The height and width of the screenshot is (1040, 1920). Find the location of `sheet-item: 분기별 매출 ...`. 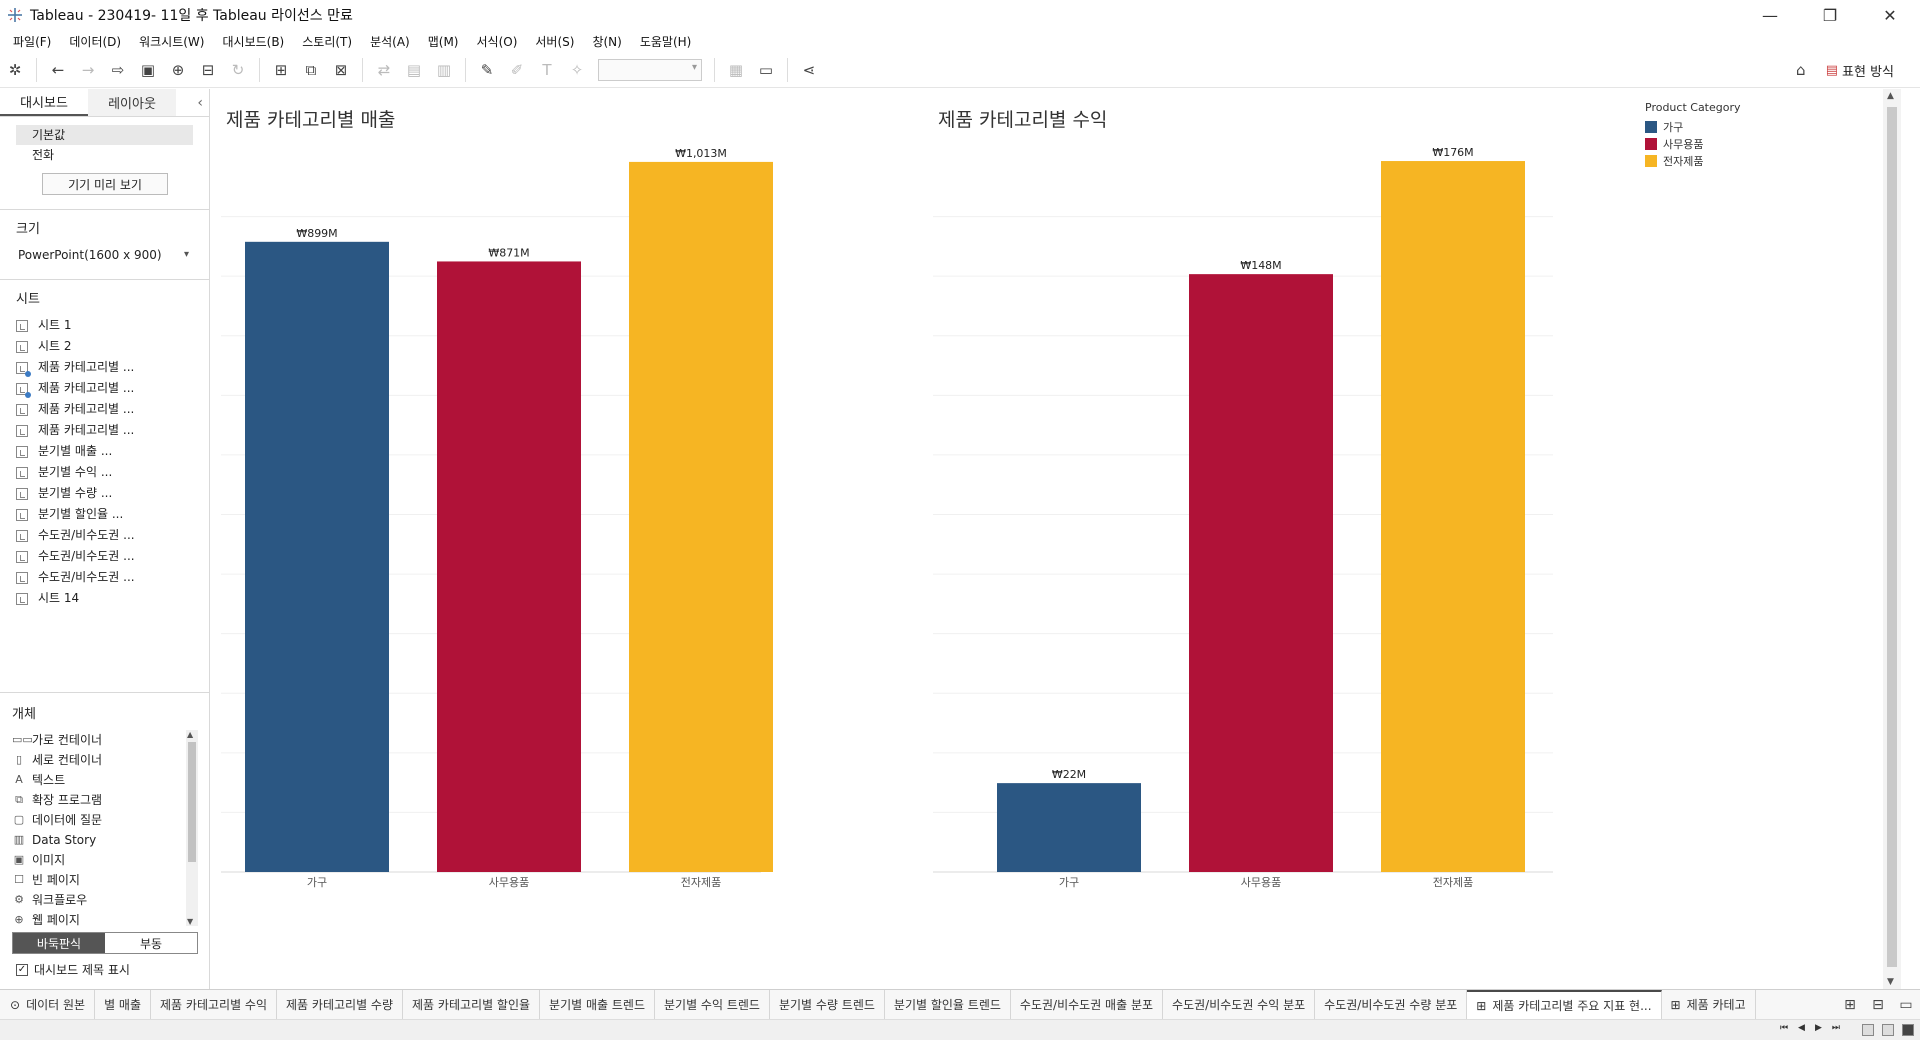

sheet-item: 분기별 매출 ... is located at coordinates (104, 451).